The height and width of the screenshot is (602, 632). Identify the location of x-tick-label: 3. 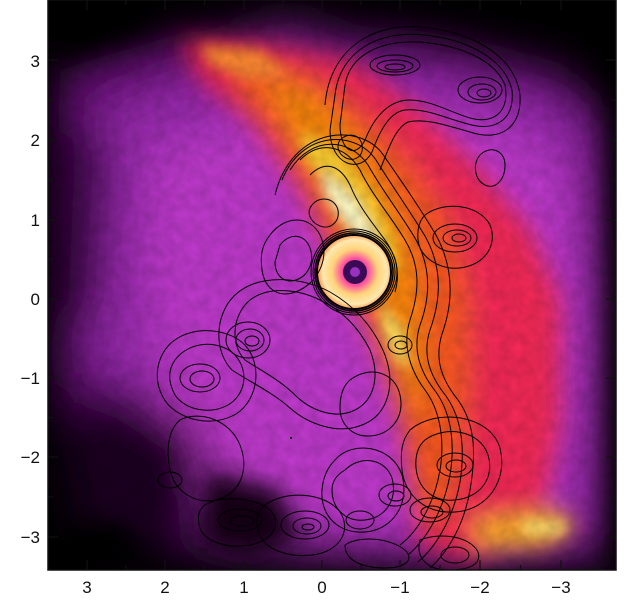
(86, 587).